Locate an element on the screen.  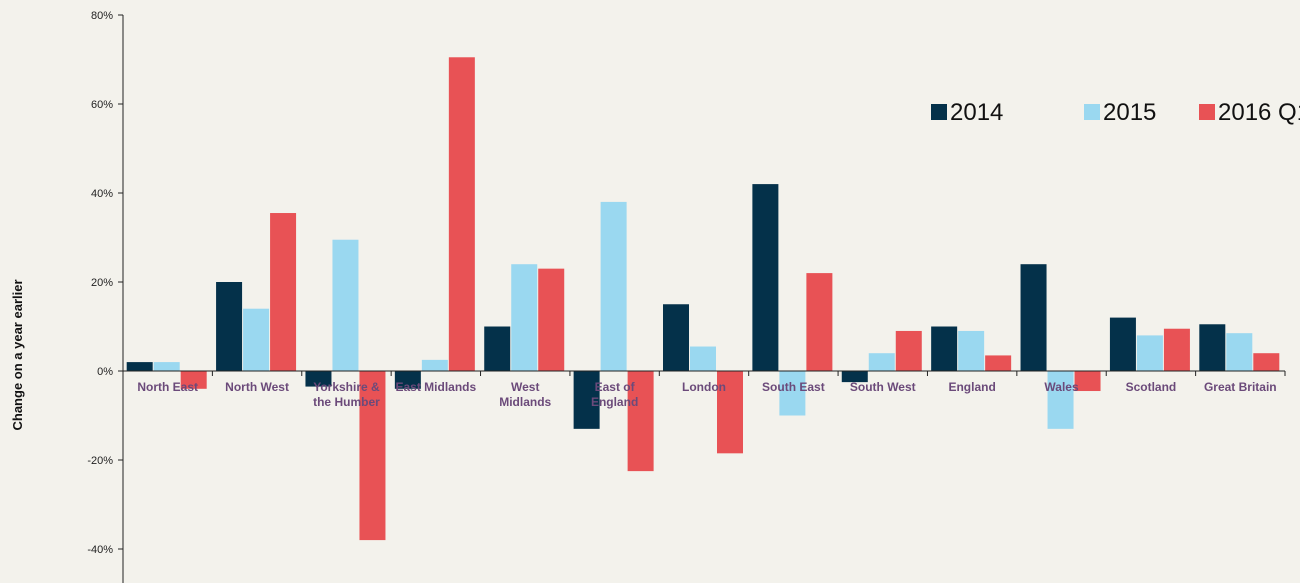
category-label: Great Britain is located at coordinates (1240, 387).